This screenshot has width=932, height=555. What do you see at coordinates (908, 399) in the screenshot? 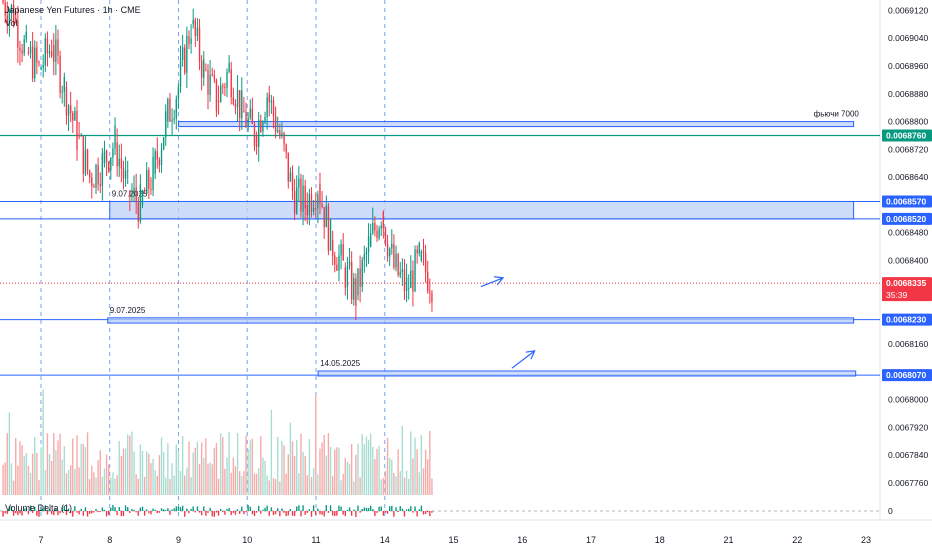
I see `y-tick-label: 0.0068000` at bounding box center [908, 399].